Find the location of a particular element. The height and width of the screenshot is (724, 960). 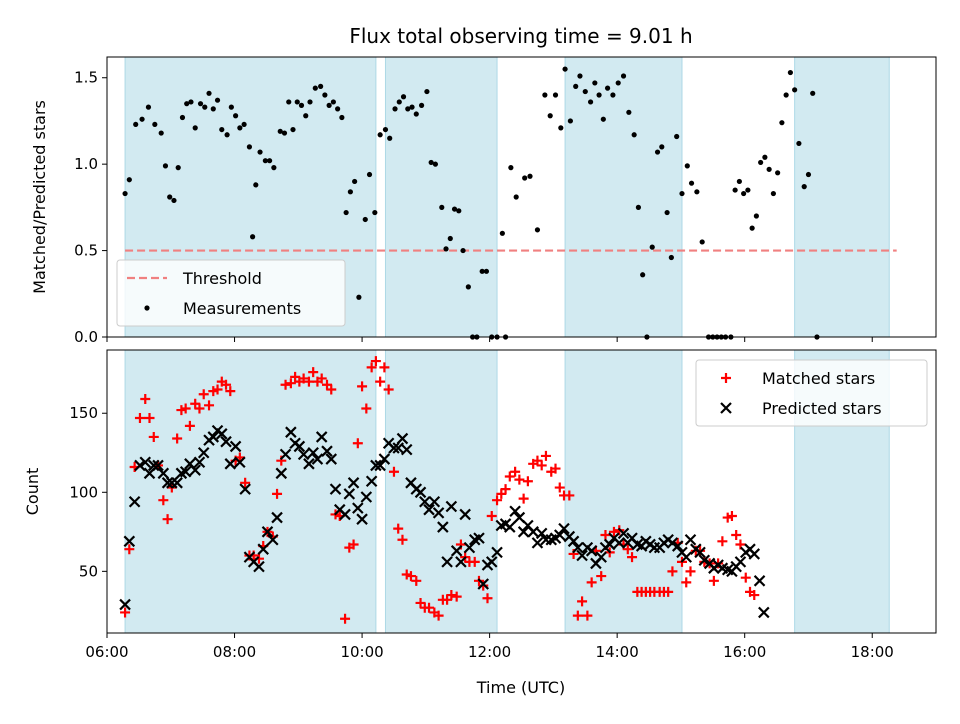

legend-label: Matched stars is located at coordinates (818, 378).